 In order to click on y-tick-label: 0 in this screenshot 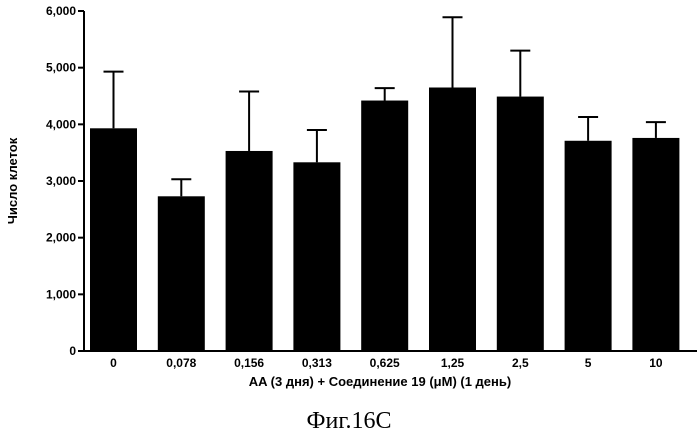, I will do `click(72, 351)`.